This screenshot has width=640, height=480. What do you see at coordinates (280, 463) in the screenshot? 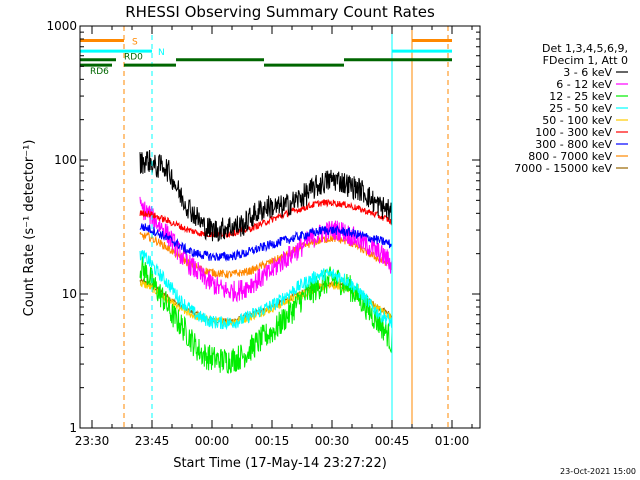
I see `x-axis-label: Start Time (17-May-14 23:27:22)` at bounding box center [280, 463].